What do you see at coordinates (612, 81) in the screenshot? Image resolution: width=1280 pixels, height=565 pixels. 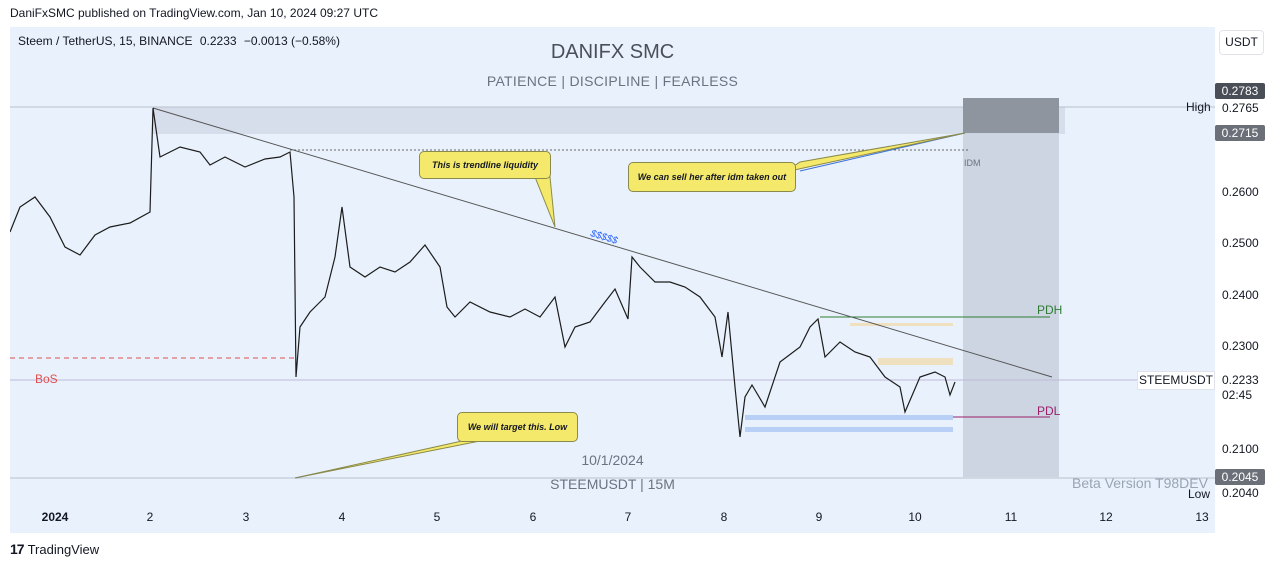 I see `watermark-subtitle: PATIENCE | DISCIPLINE | FEARLESS` at bounding box center [612, 81].